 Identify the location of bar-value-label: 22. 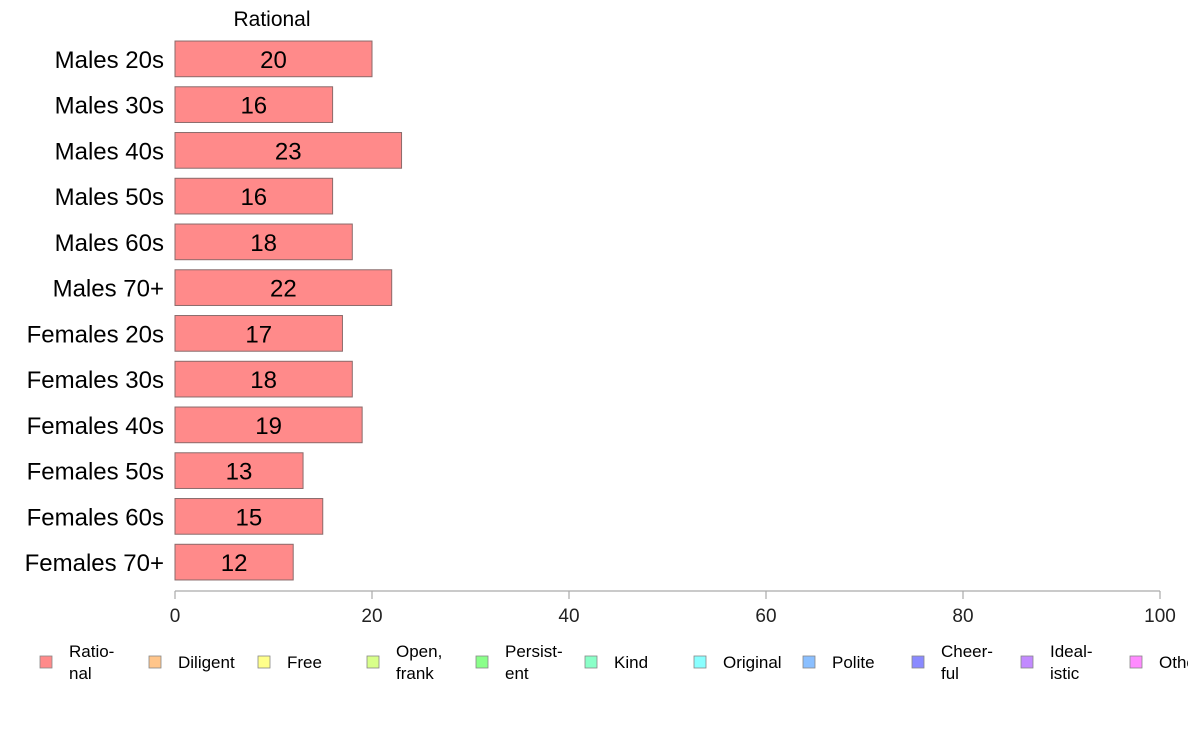
(283, 289).